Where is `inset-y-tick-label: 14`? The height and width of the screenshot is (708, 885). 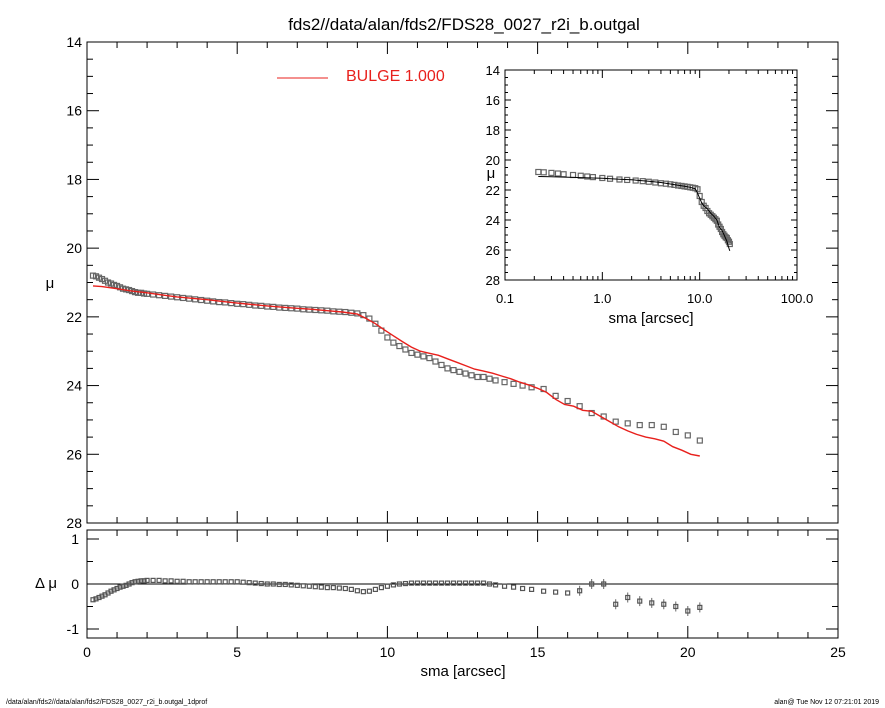
inset-y-tick-label: 14 is located at coordinates (493, 70).